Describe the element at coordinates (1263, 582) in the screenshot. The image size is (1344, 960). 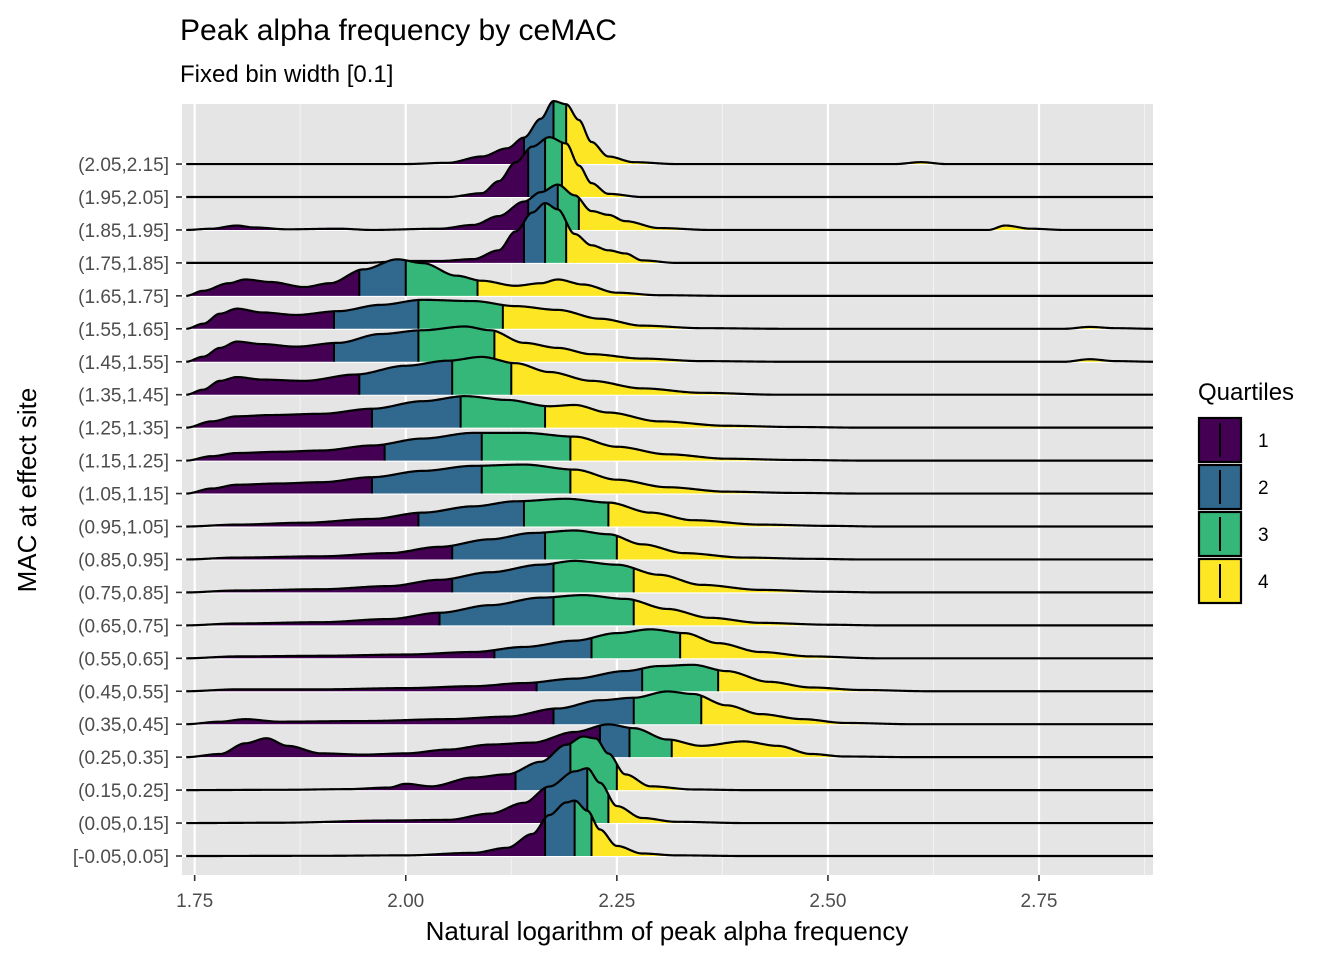
I see `legend-label: 4` at that location.